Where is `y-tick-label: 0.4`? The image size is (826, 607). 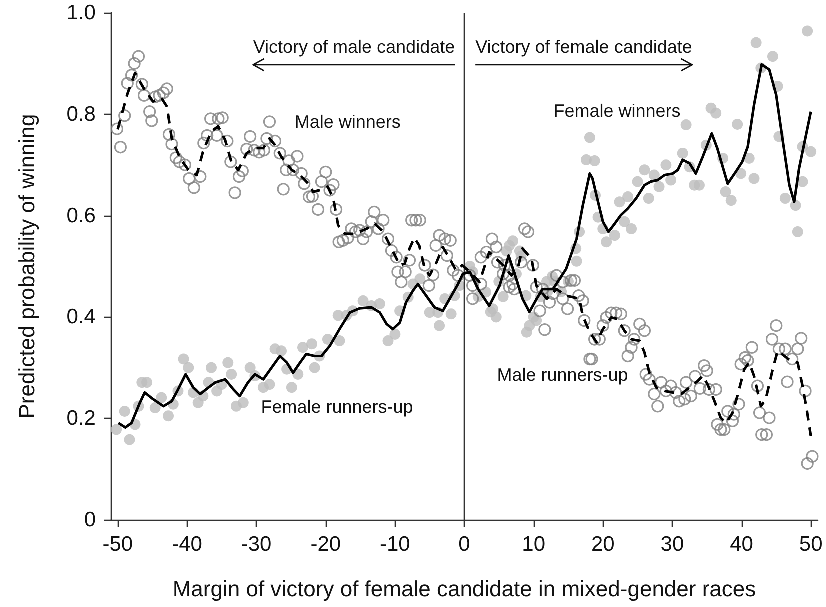
y-tick-label: 0.4 is located at coordinates (81, 317).